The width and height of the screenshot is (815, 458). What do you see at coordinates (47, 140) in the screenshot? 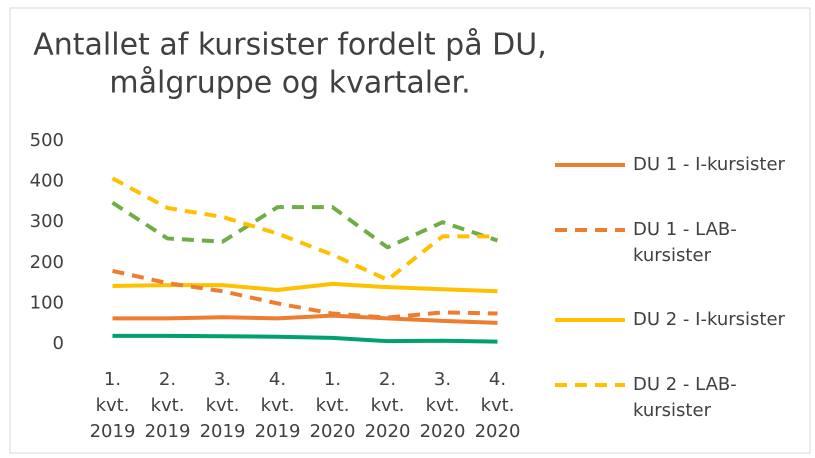
I see `y-tick-label: 500` at bounding box center [47, 140].